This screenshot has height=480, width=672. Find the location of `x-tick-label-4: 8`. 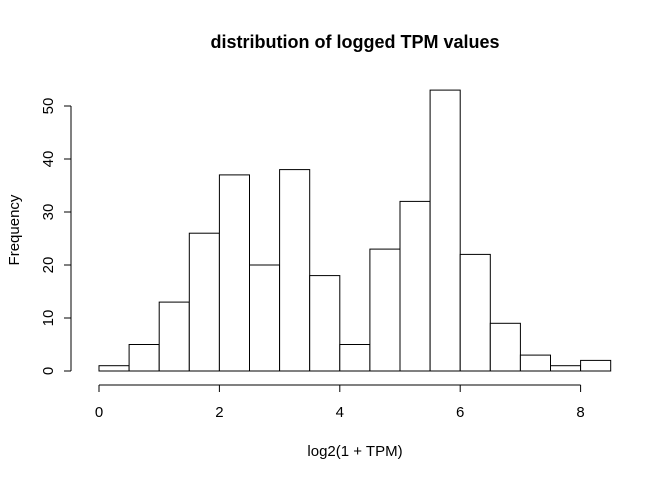

x-tick-label-4: 8 is located at coordinates (580, 412).